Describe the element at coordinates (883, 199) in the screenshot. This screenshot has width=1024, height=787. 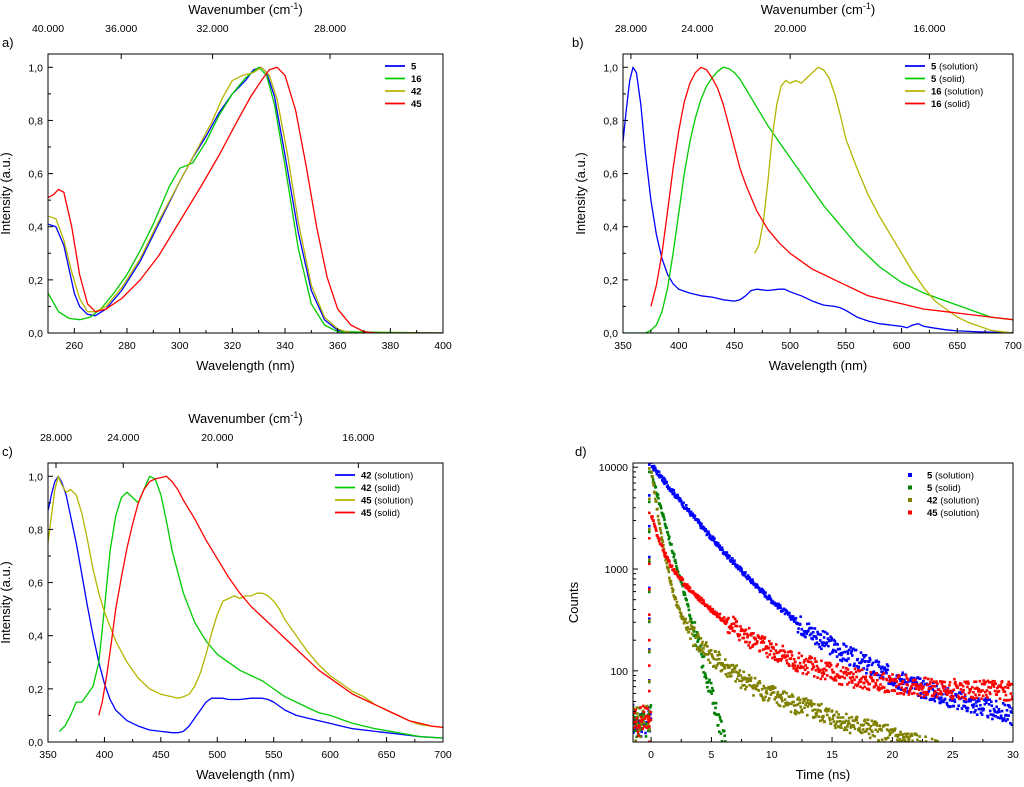
I see `series-line-16-solution` at that location.